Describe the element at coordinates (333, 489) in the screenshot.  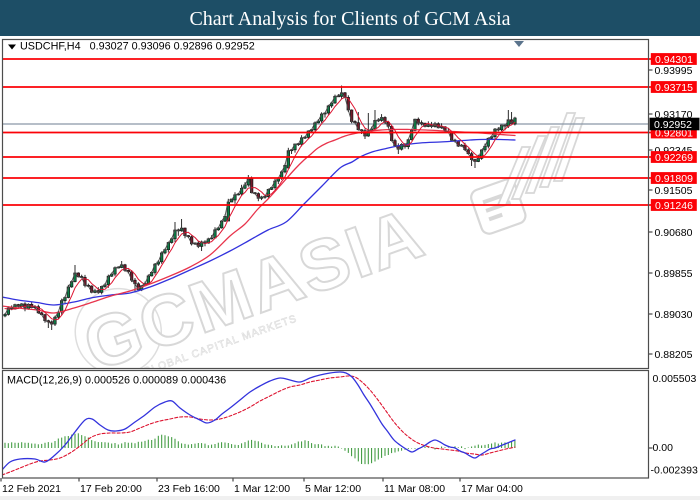
I see `svg-text: 5 Mar 12:00` at that location.